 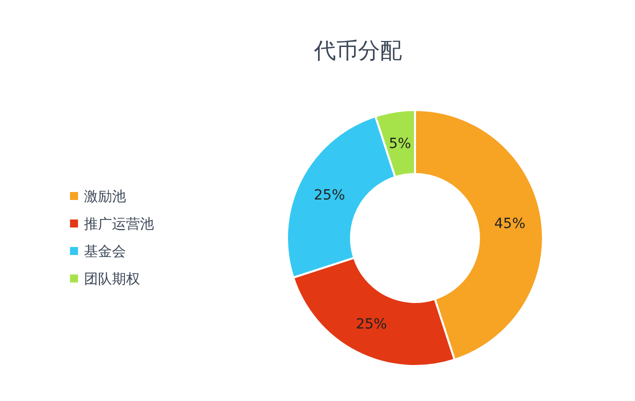 What do you see at coordinates (119, 224) in the screenshot?
I see `legend-label: 推广运营池` at bounding box center [119, 224].